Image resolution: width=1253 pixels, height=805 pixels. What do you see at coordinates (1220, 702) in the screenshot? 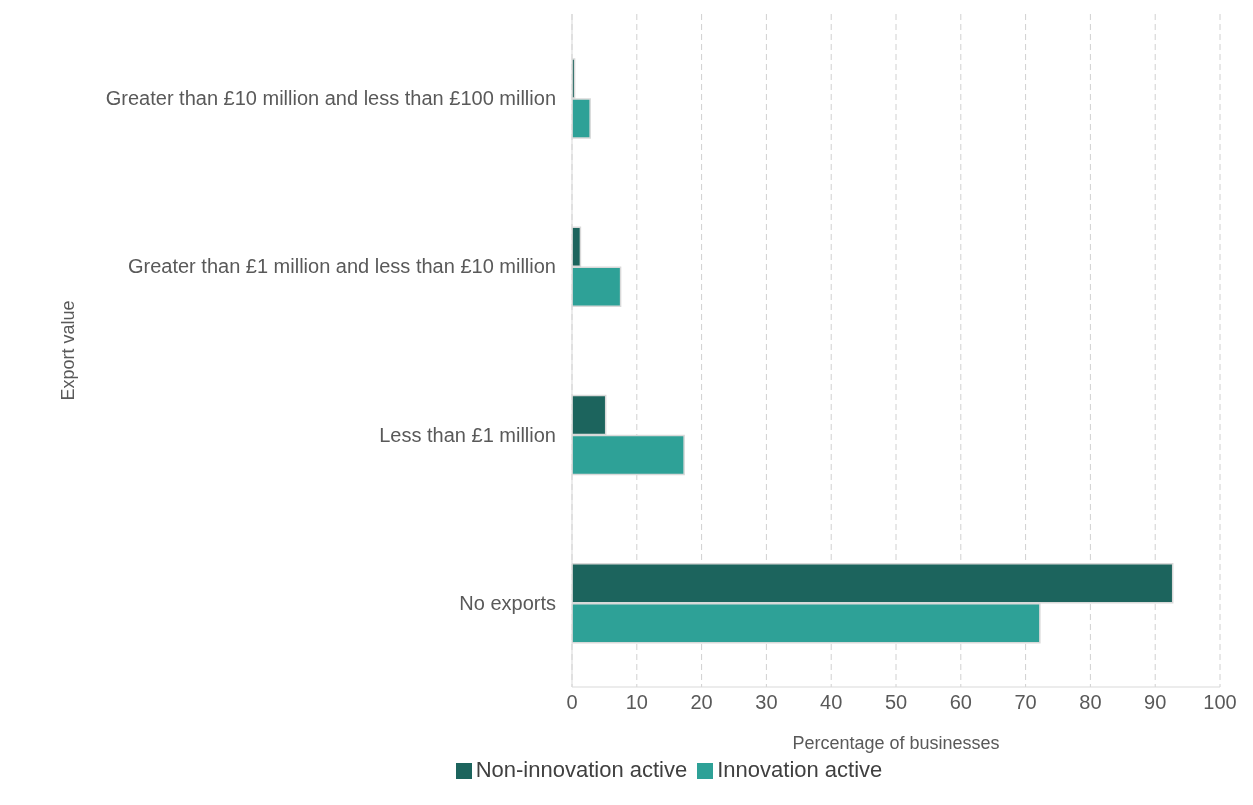
I see `x-tick-label: 100` at bounding box center [1220, 702].